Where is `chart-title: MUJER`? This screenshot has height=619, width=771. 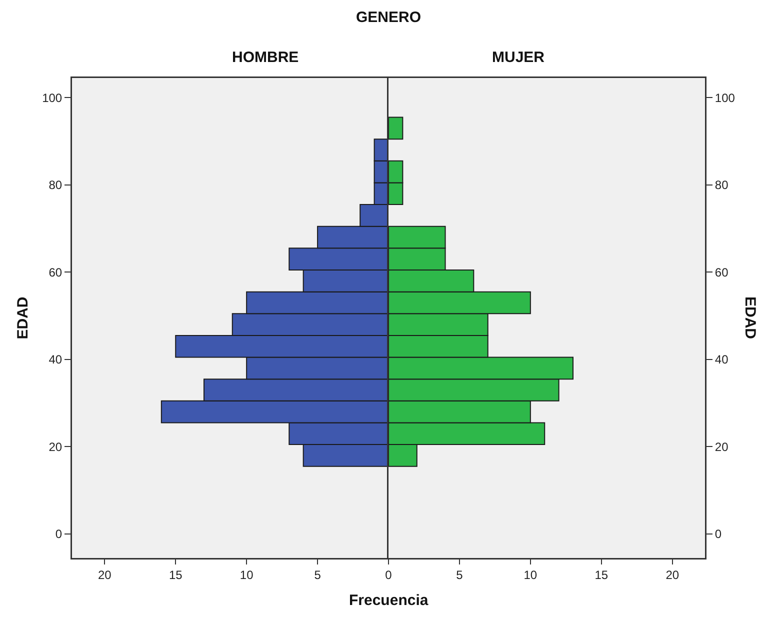 chart-title: MUJER is located at coordinates (518, 57).